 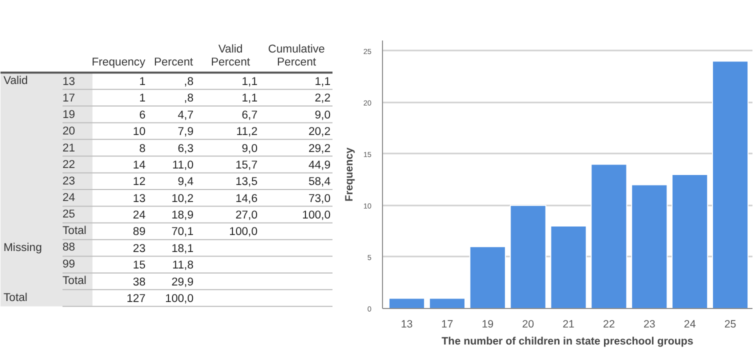 I want to click on text: 13,5, so click(x=246, y=182).